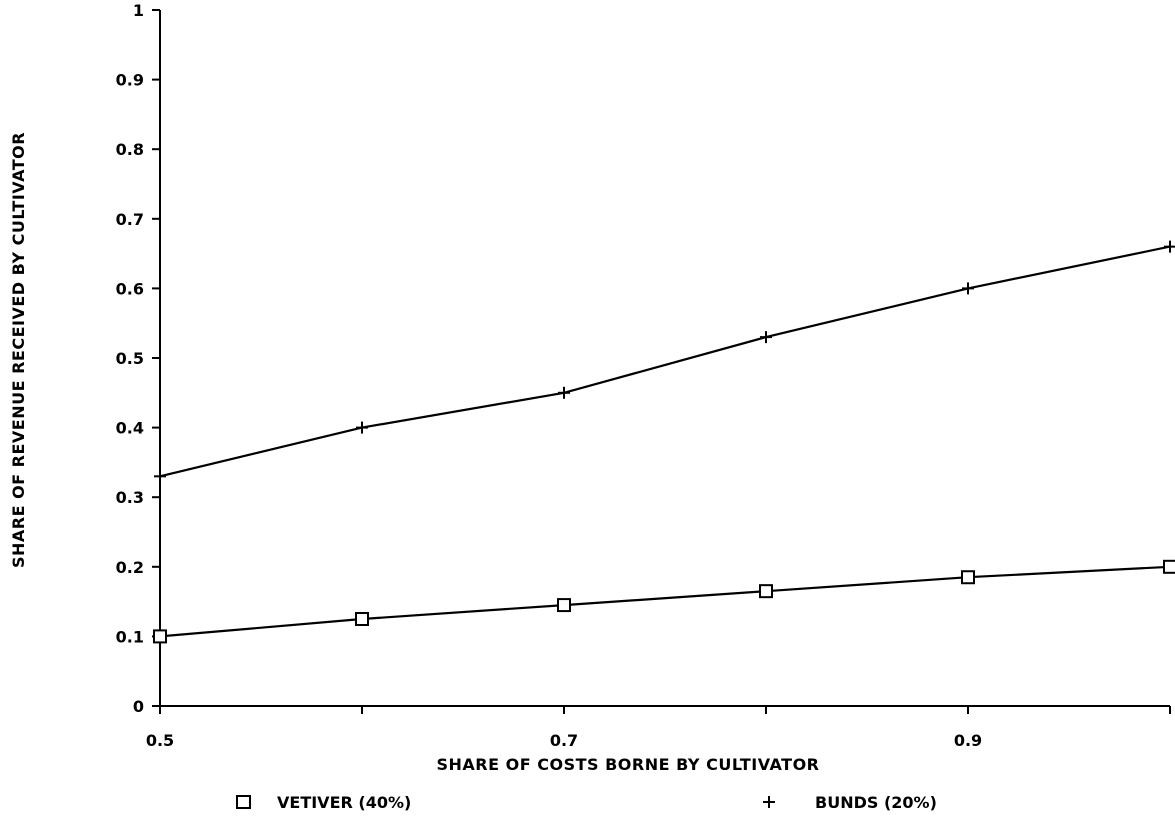 This screenshot has height=828, width=1175. What do you see at coordinates (586, 802) in the screenshot?
I see `legend: VETIVER (40%) BUNDS (20%)` at bounding box center [586, 802].